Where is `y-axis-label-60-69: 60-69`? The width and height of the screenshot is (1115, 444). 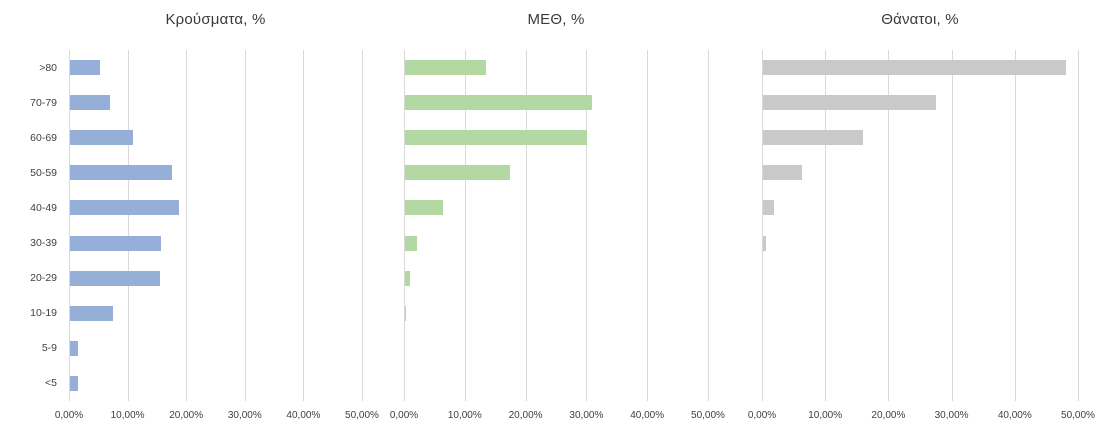 y-axis-label-60-69: 60-69 is located at coordinates (43, 137).